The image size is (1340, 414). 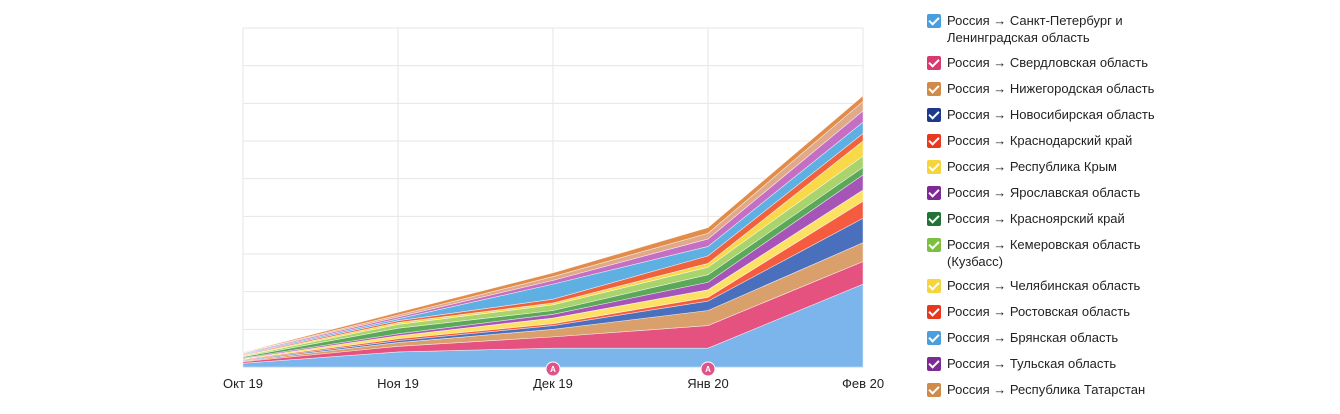 I want to click on legend-item: Россия → Красноярский край, so click(x=1057, y=218).